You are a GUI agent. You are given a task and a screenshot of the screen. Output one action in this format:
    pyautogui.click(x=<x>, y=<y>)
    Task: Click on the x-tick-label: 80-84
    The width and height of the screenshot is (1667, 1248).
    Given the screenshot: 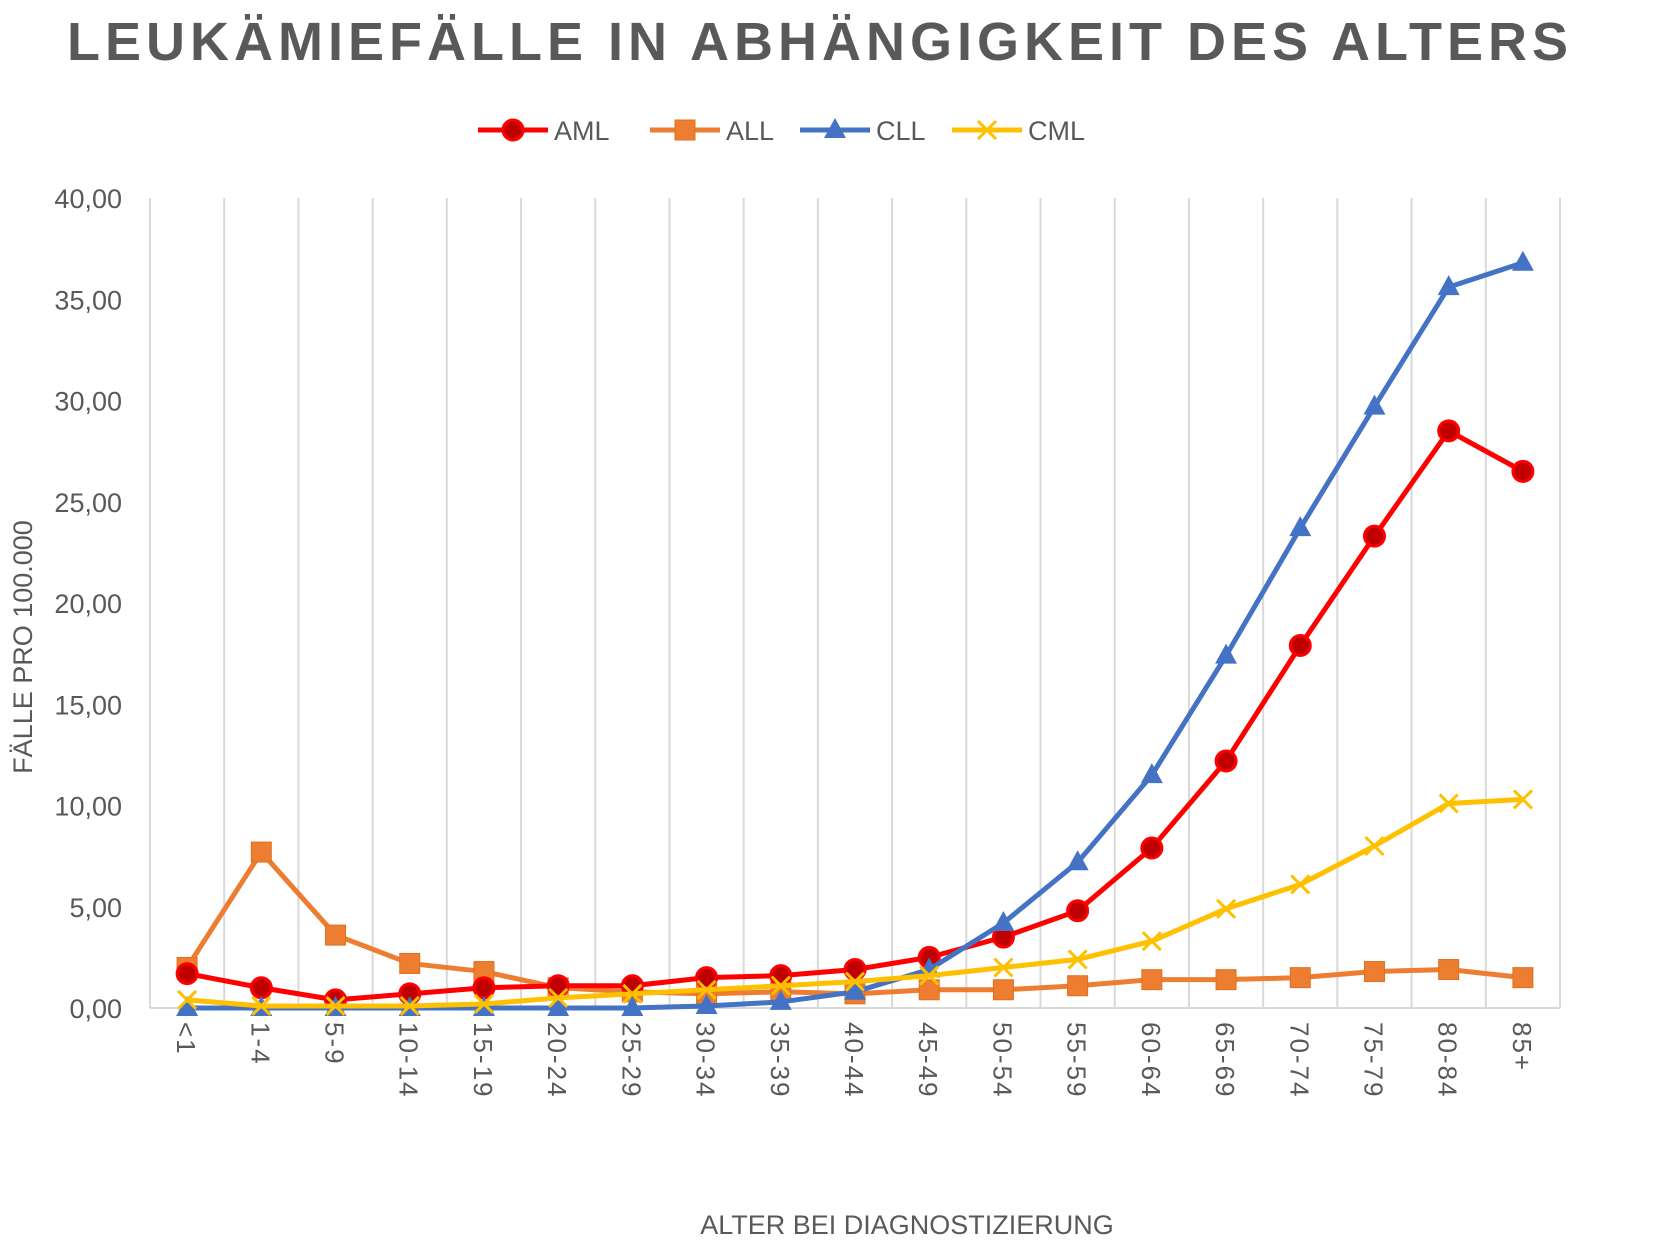 What is the action you would take?
    pyautogui.click(x=1448, y=1060)
    